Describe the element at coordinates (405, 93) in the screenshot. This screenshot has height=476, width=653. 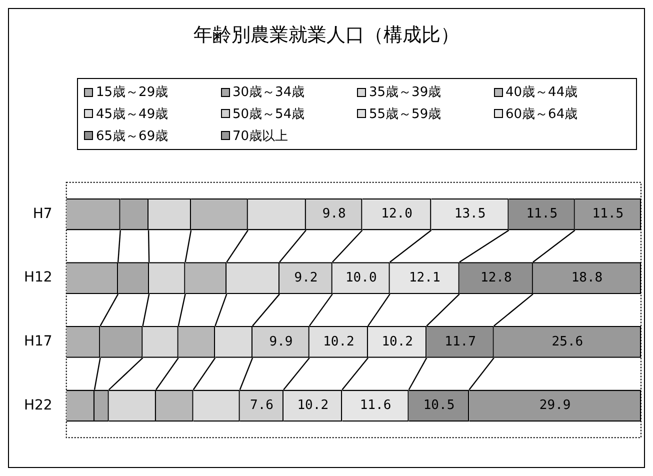
I see `legend-label: 35歳～39歳` at that location.